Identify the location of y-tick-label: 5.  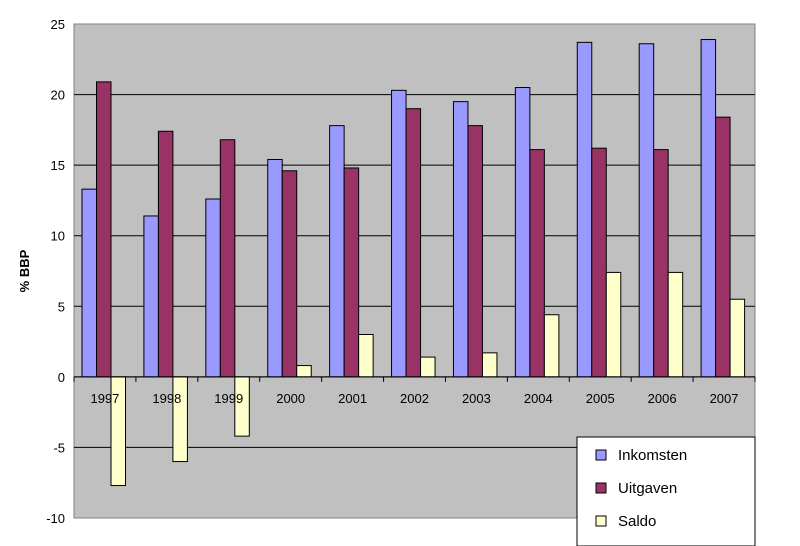
(61, 306).